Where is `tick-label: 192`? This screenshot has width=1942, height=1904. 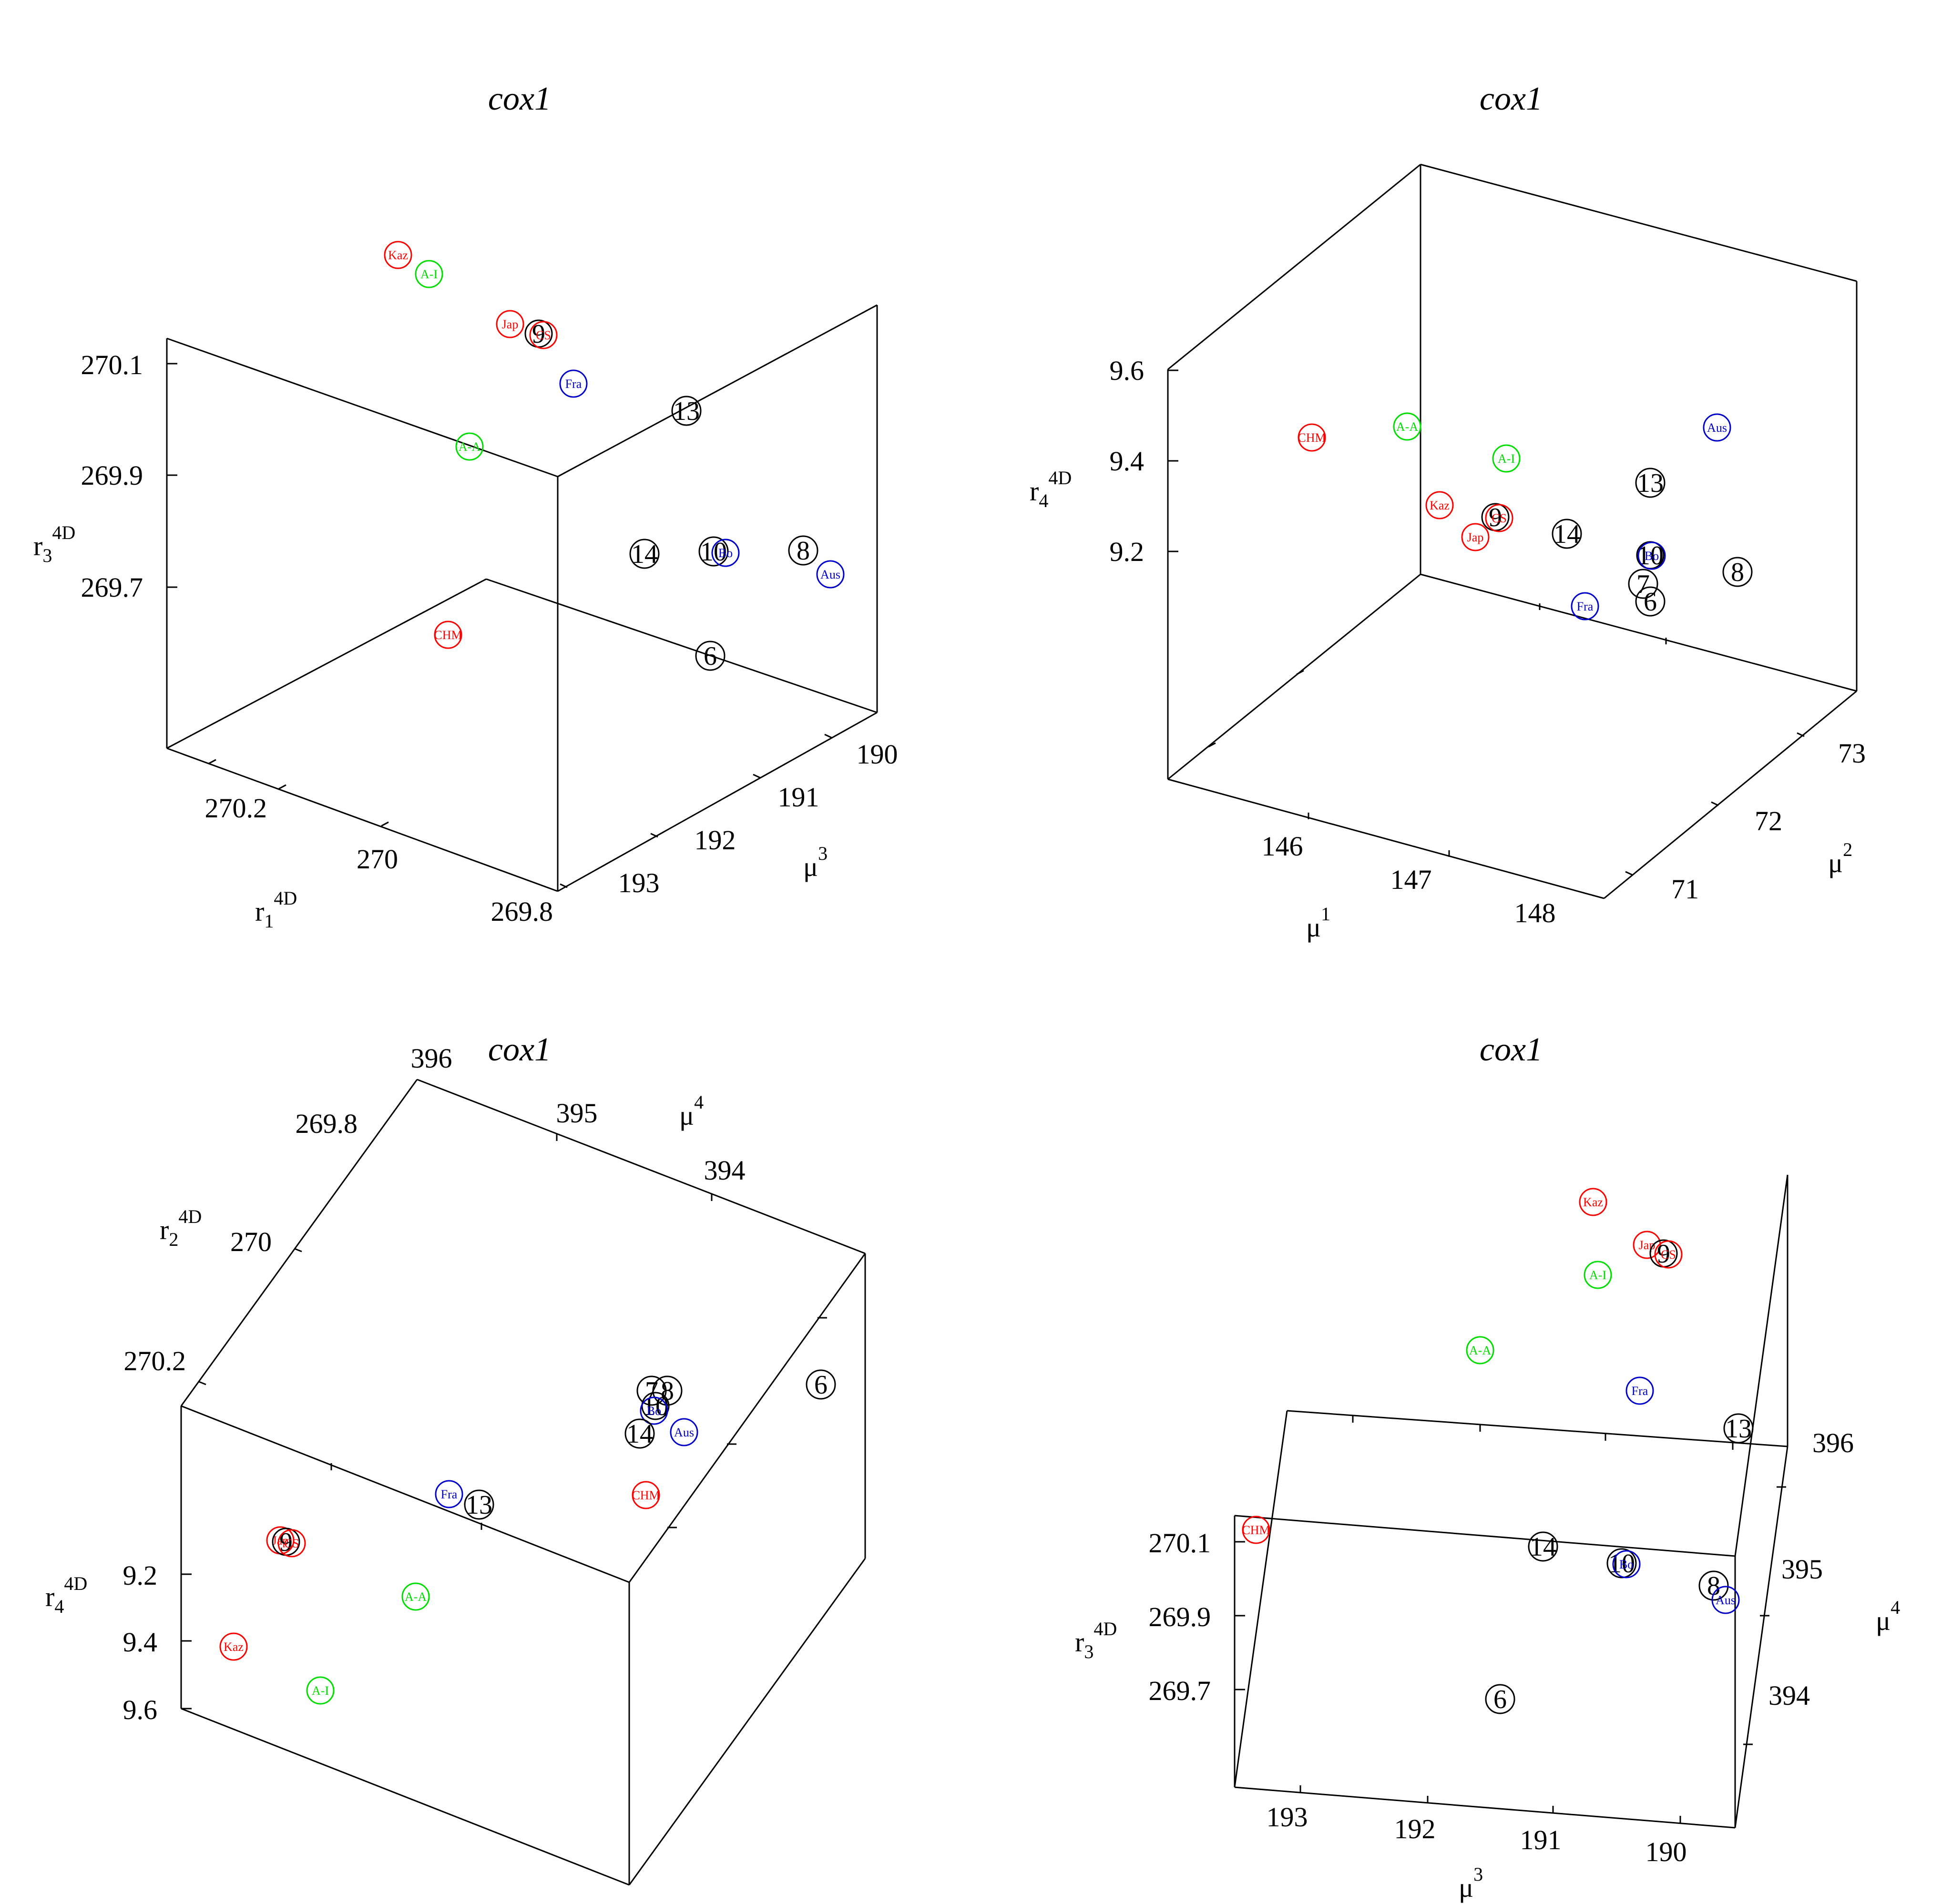 tick-label: 192 is located at coordinates (715, 840).